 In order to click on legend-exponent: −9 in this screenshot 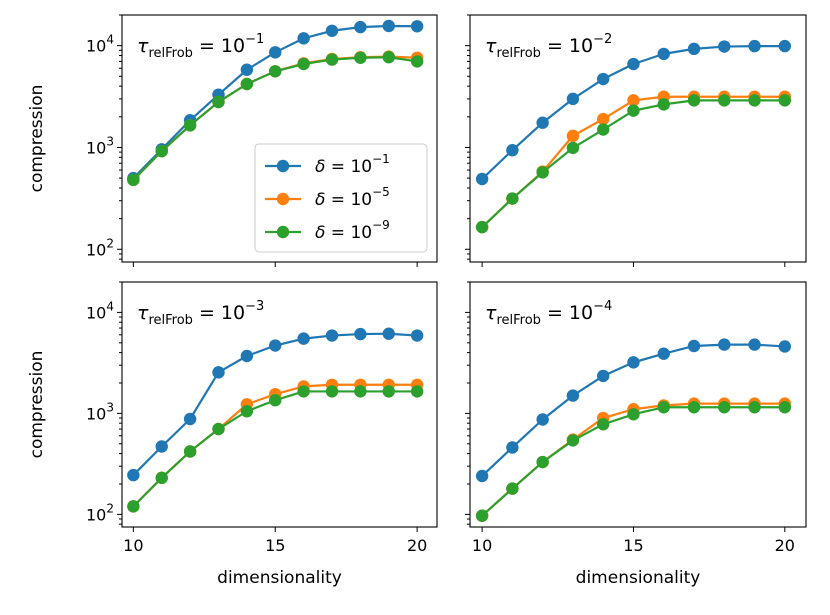, I will do `click(381, 225)`.